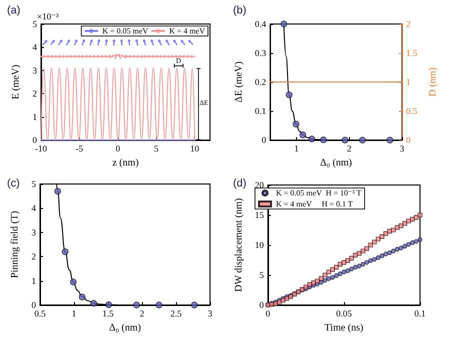 This screenshot has width=452, height=346. I want to click on x-tick-label: 0.1, so click(420, 313).